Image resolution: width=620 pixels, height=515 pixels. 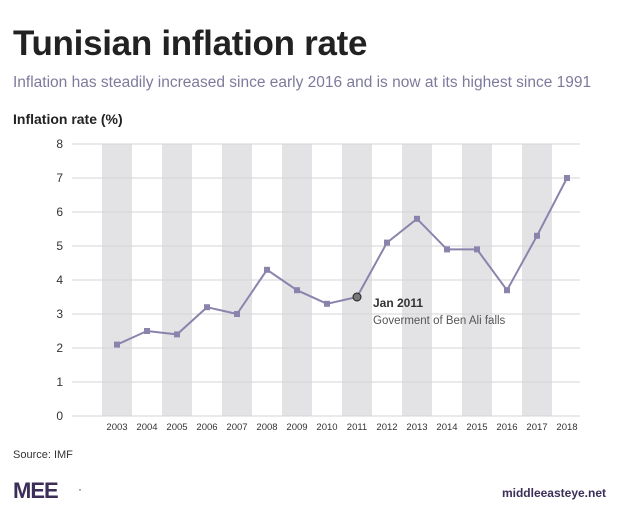 What do you see at coordinates (398, 303) in the screenshot?
I see `annotation-label: Jan 2011` at bounding box center [398, 303].